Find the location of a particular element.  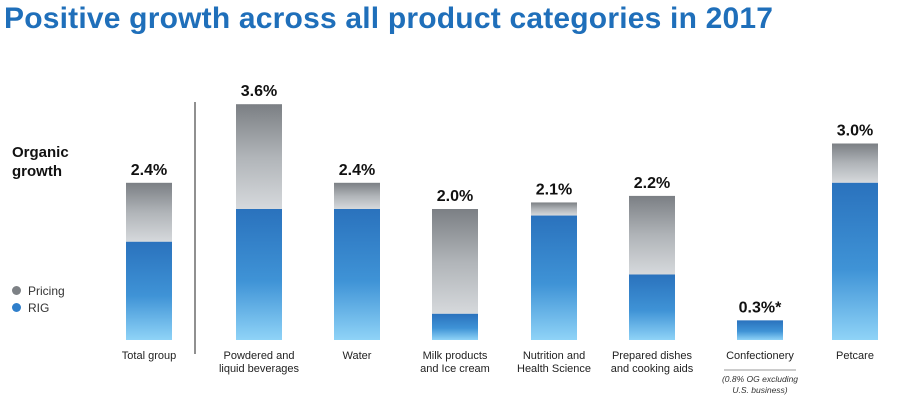

legend: Pricing RIG is located at coordinates (38, 299).